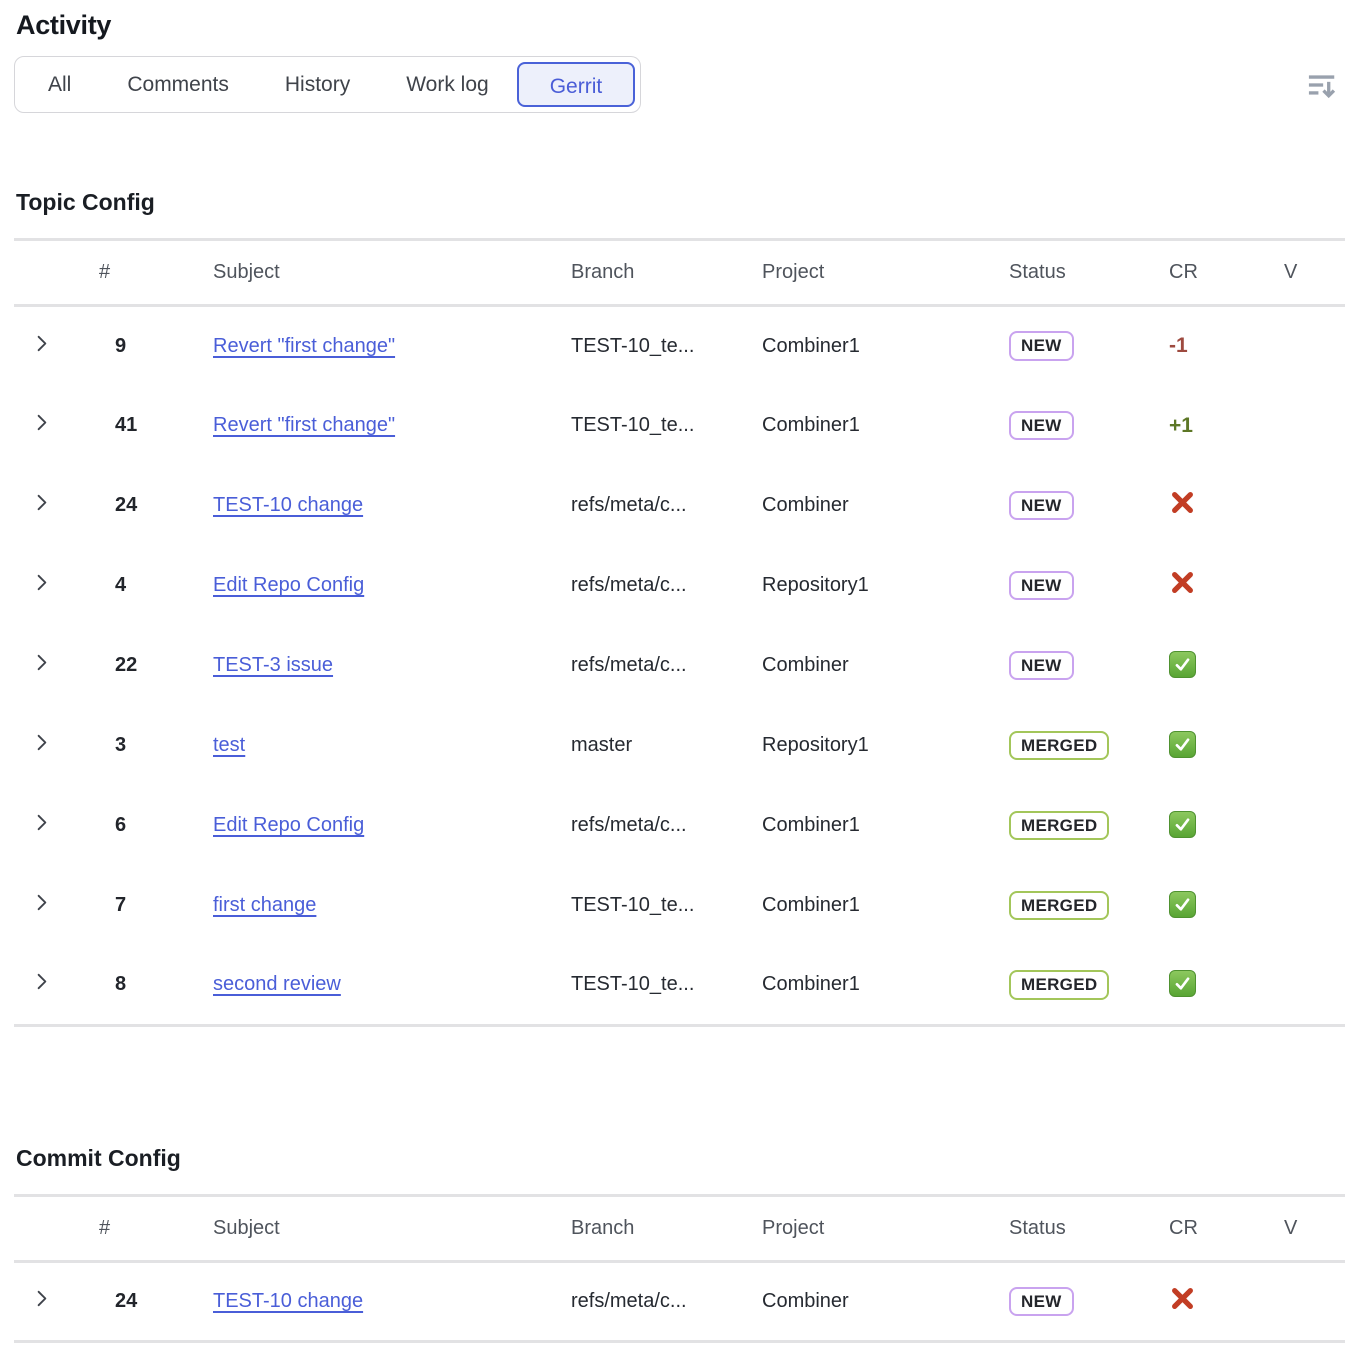 The width and height of the screenshot is (1362, 1363). I want to click on tab-comments: Comments, so click(178, 84).